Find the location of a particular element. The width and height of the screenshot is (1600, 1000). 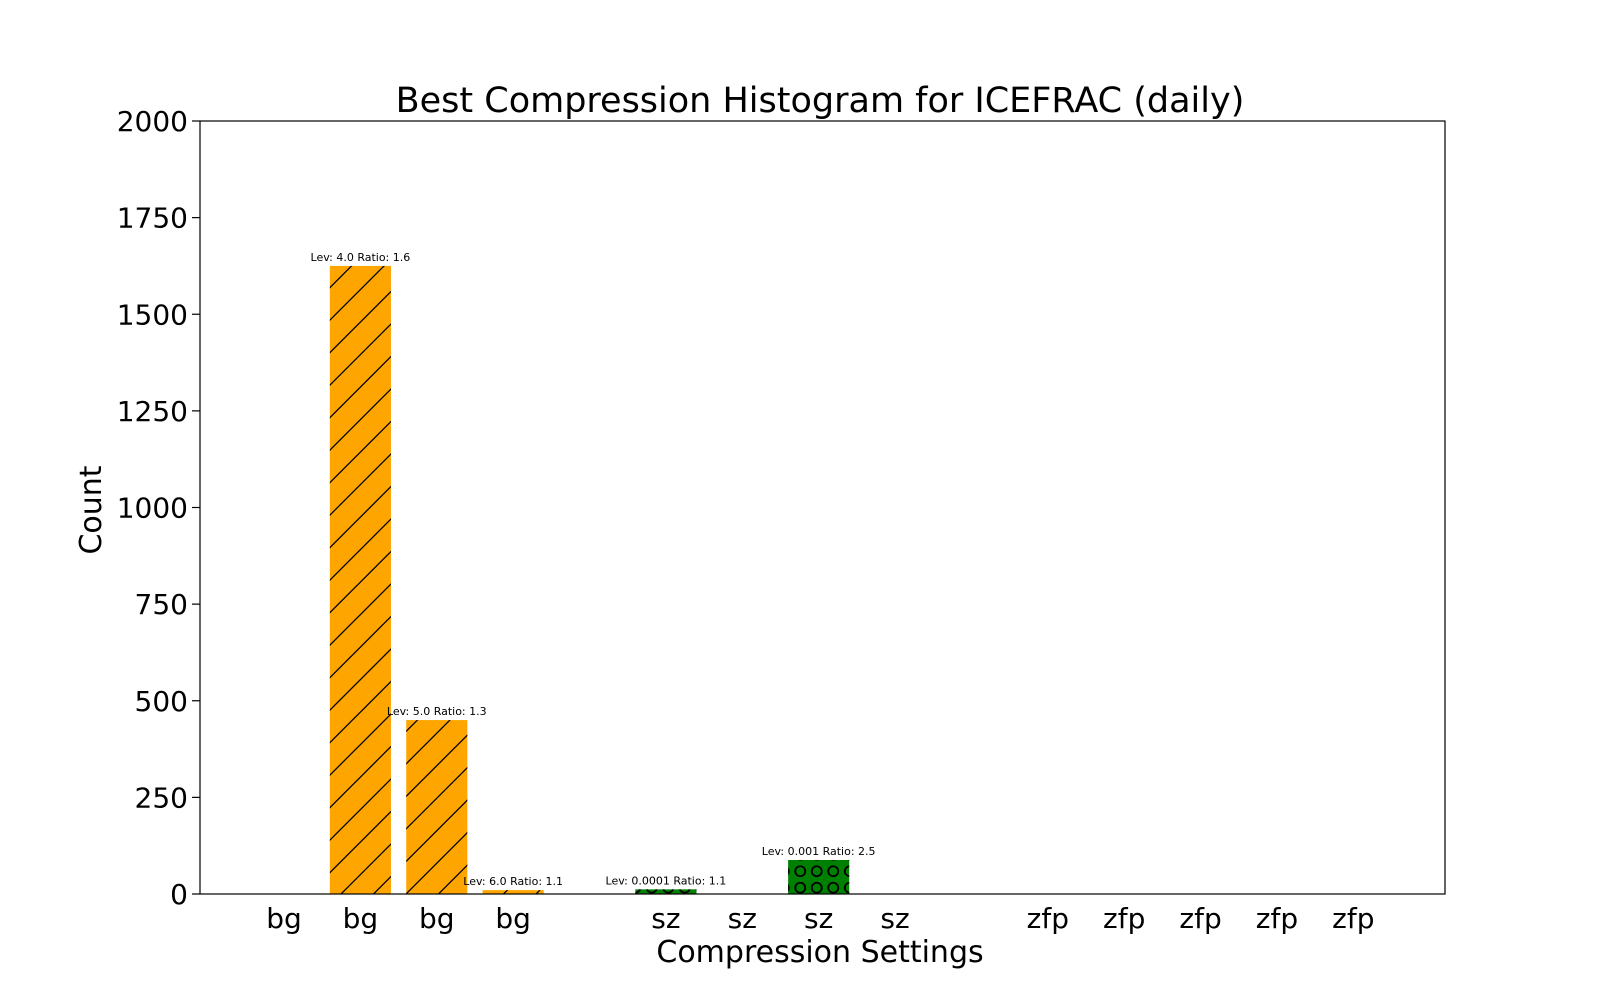

y-tick-label-2: 500 is located at coordinates (161, 701).